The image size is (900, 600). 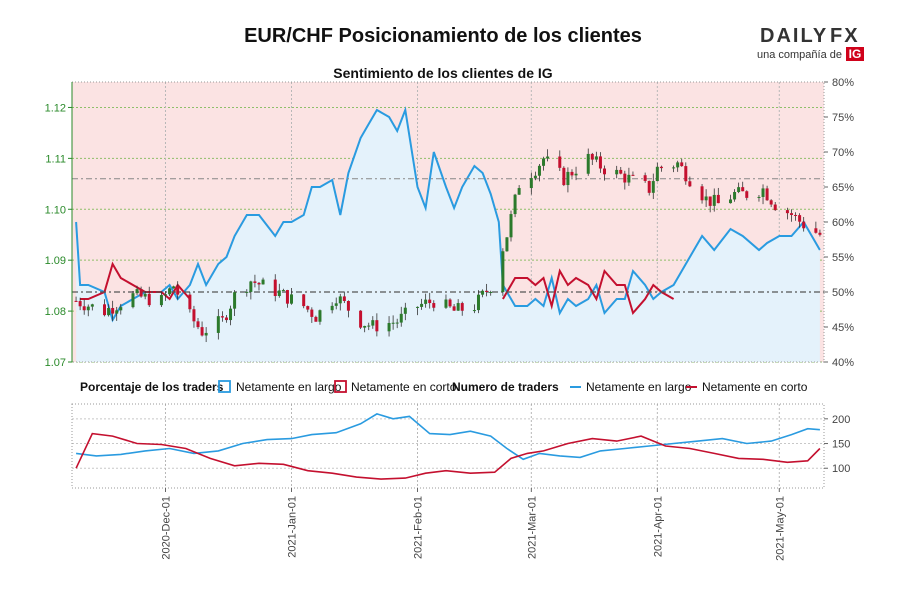 What do you see at coordinates (841, 445) in the screenshot?
I see `count-tick-label: 150` at bounding box center [841, 445].